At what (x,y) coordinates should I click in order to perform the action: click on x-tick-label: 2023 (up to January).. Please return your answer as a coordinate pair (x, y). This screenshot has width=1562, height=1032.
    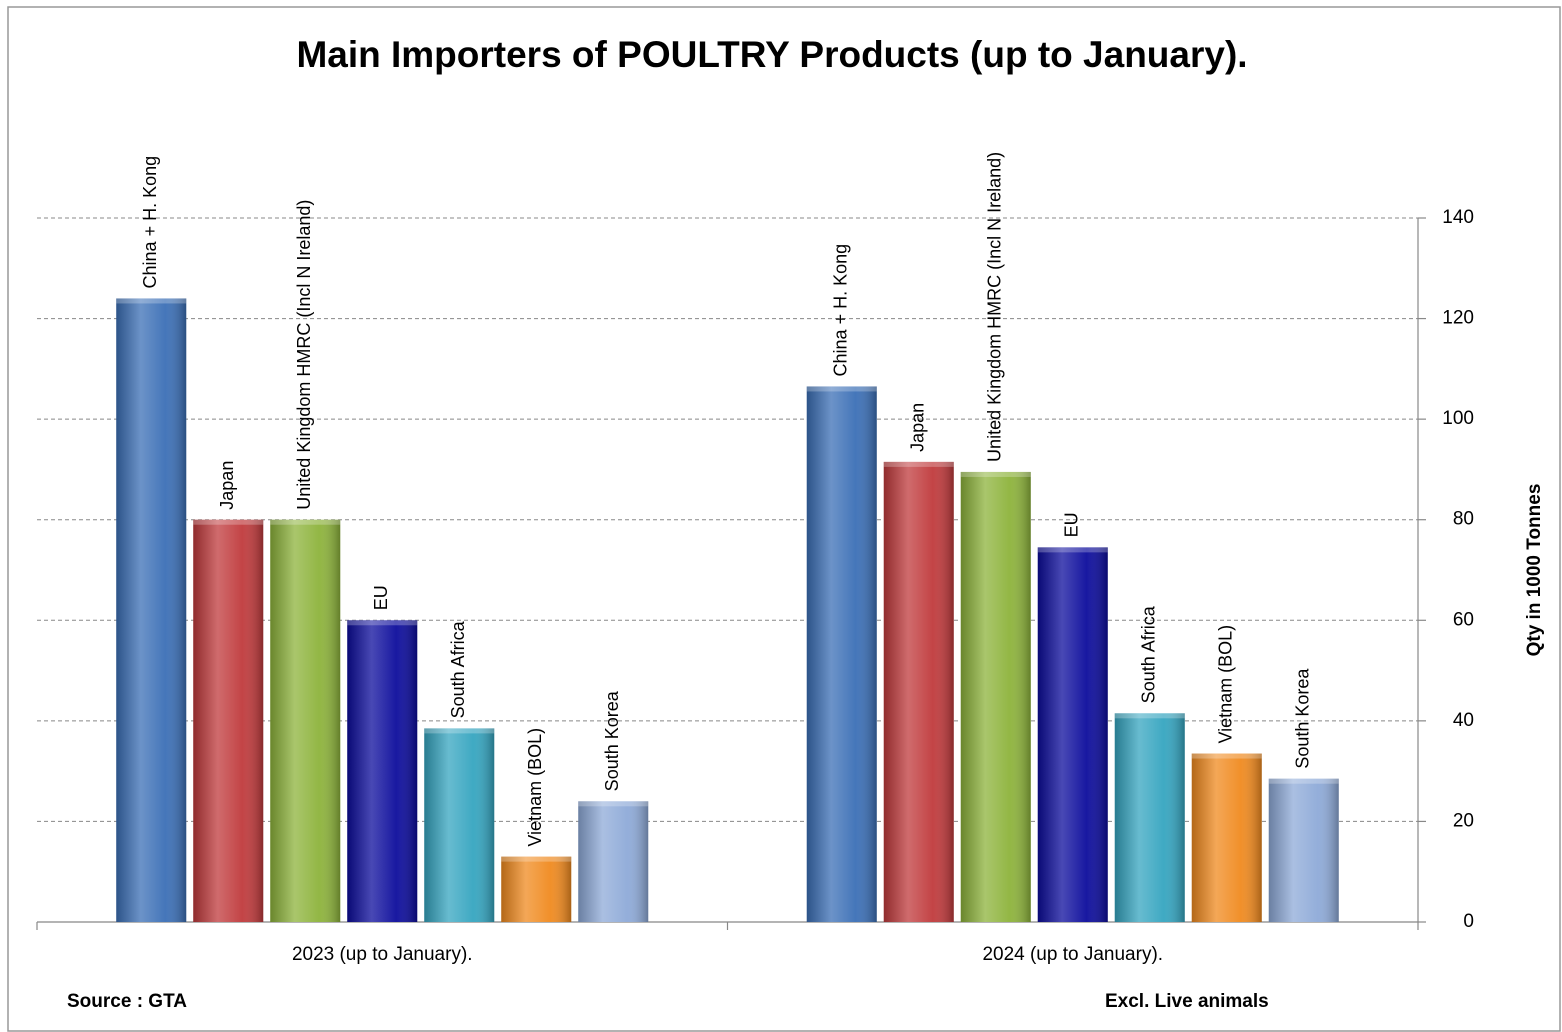
    Looking at the image, I should click on (382, 954).